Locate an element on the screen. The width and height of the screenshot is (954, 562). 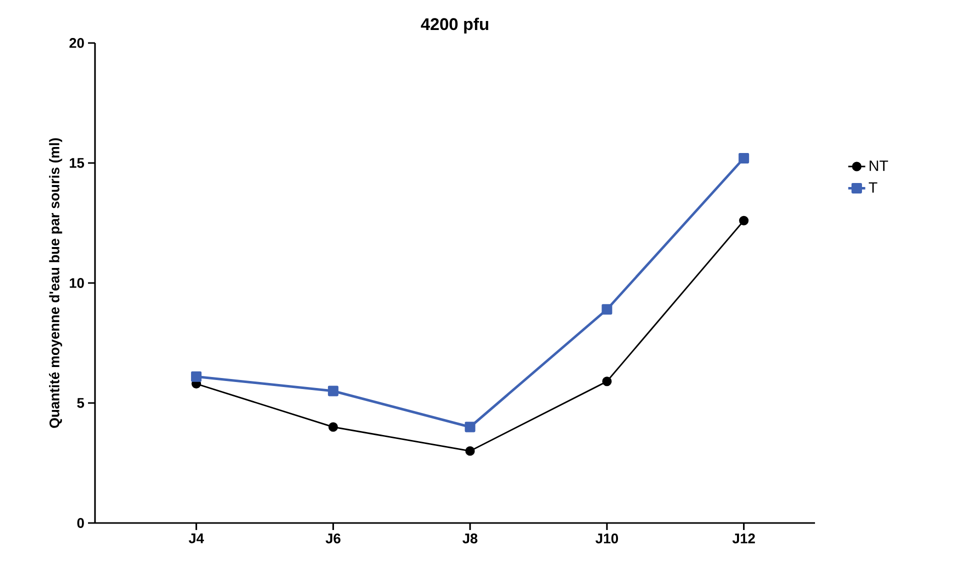
chart-title: 4200 pfu is located at coordinates (454, 26).